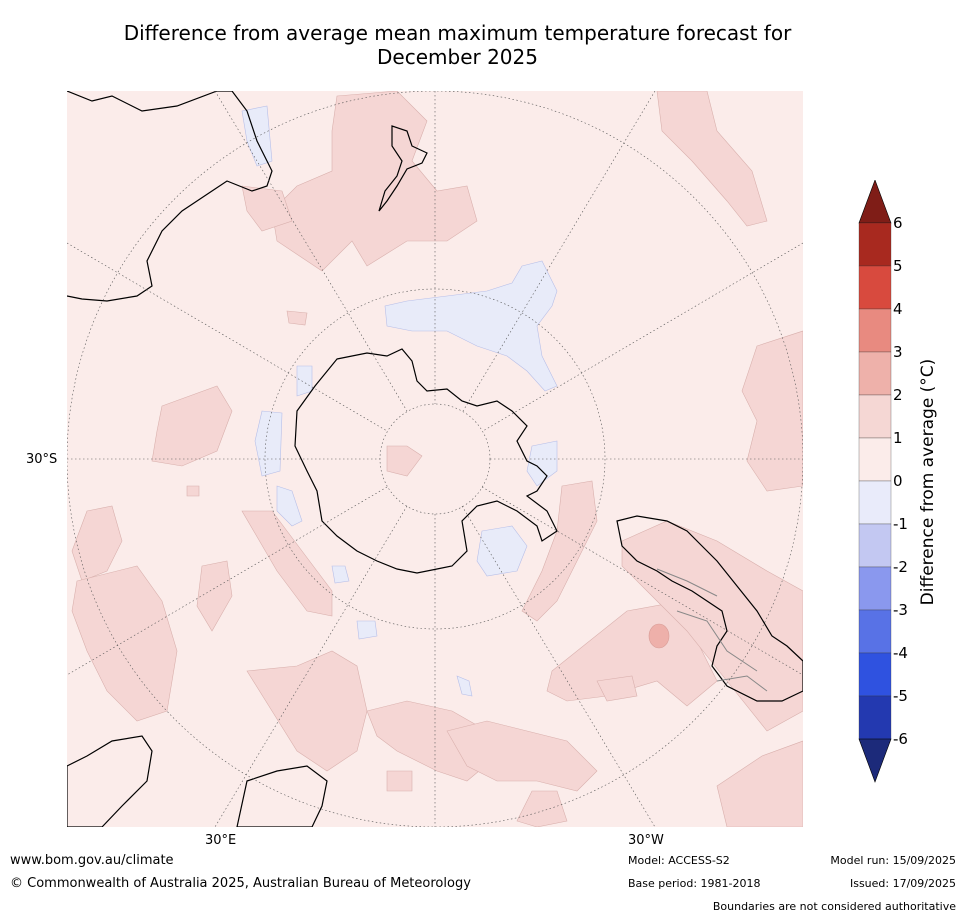  I want to click on colorbar-tick-label: 2, so click(898, 395).